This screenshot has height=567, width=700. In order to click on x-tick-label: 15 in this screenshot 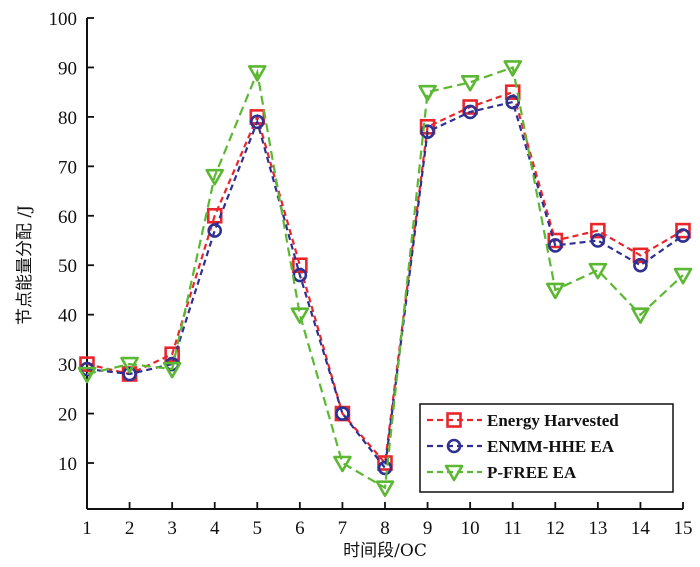, I will do `click(683, 528)`.